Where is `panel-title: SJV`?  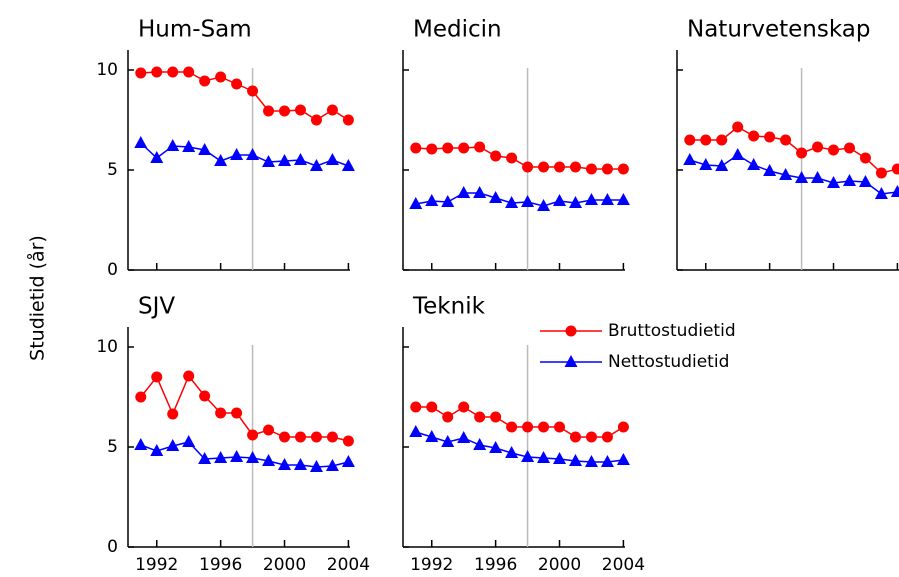 panel-title: SJV is located at coordinates (156, 307).